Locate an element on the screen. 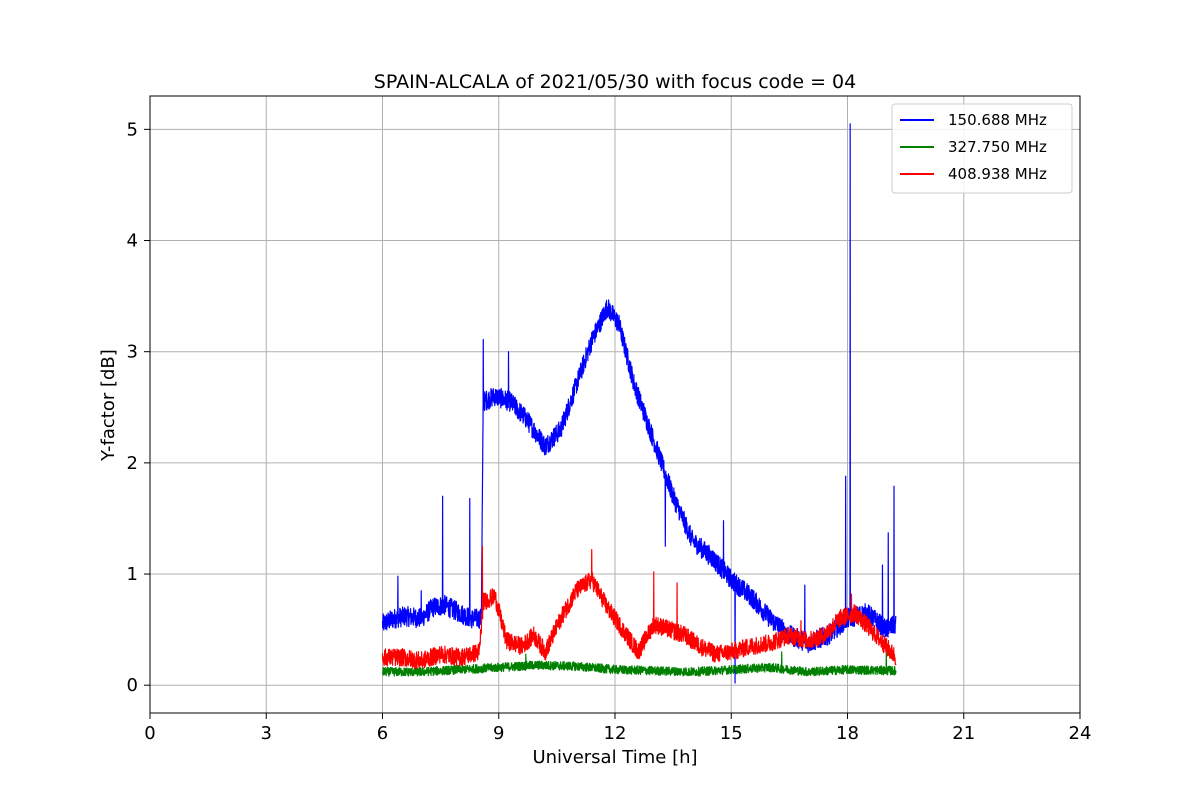 The image size is (1200, 800). x-tick-label: 21 is located at coordinates (963, 733).